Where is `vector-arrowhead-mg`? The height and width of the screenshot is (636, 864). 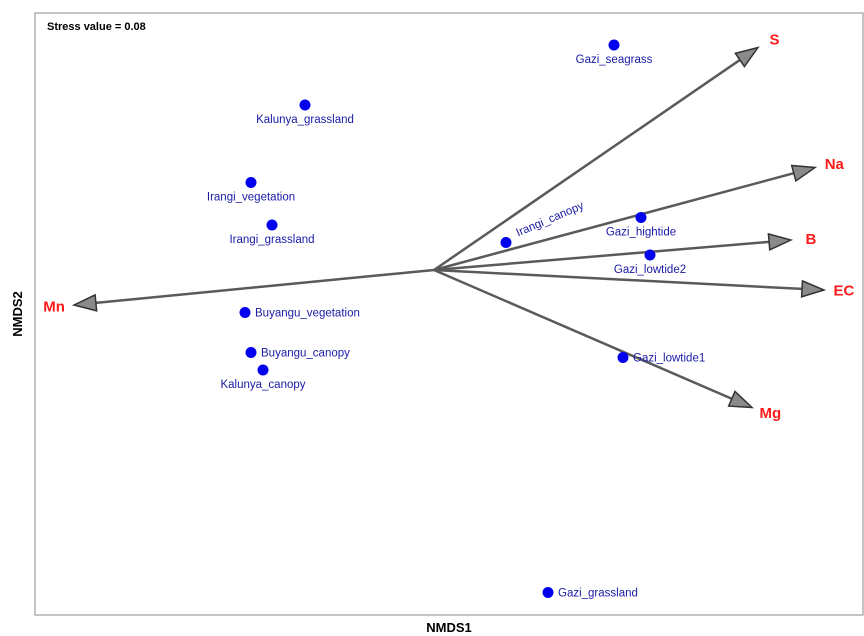 vector-arrowhead-mg is located at coordinates (741, 399).